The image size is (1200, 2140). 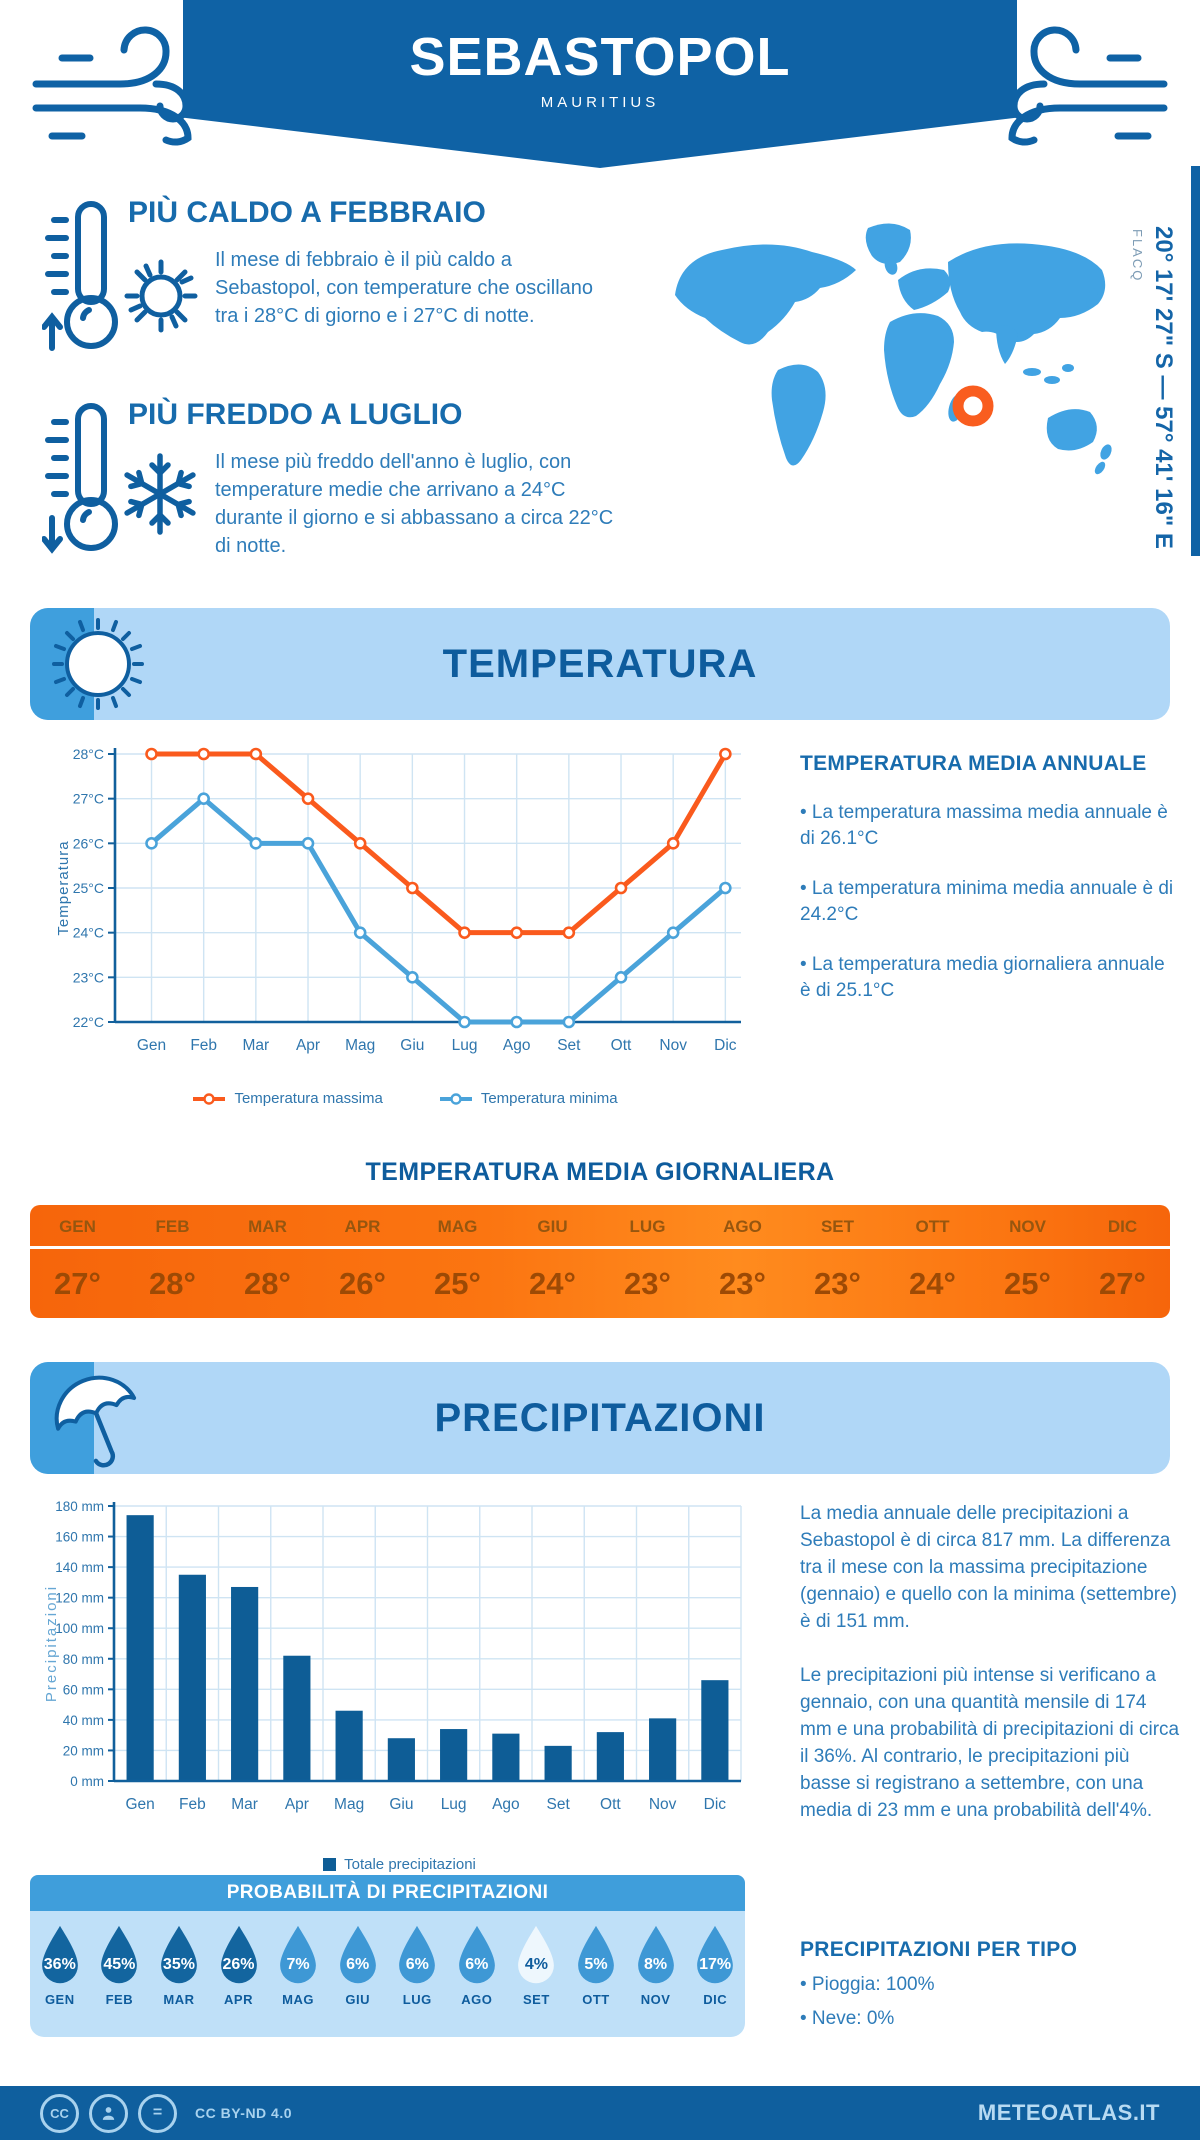 What do you see at coordinates (88, 933) in the screenshot?
I see `svg-text: 24°C` at bounding box center [88, 933].